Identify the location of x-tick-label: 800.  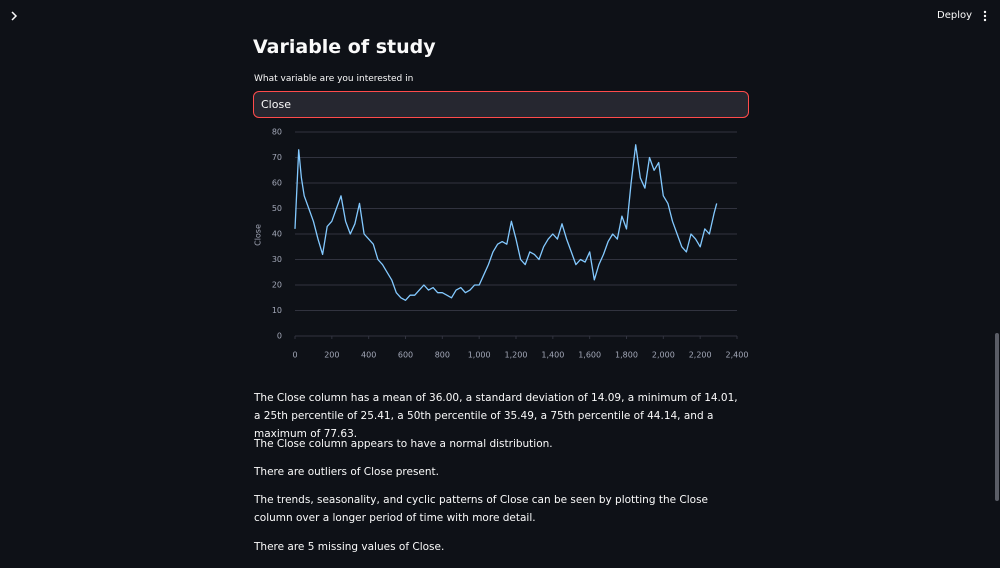
(442, 355).